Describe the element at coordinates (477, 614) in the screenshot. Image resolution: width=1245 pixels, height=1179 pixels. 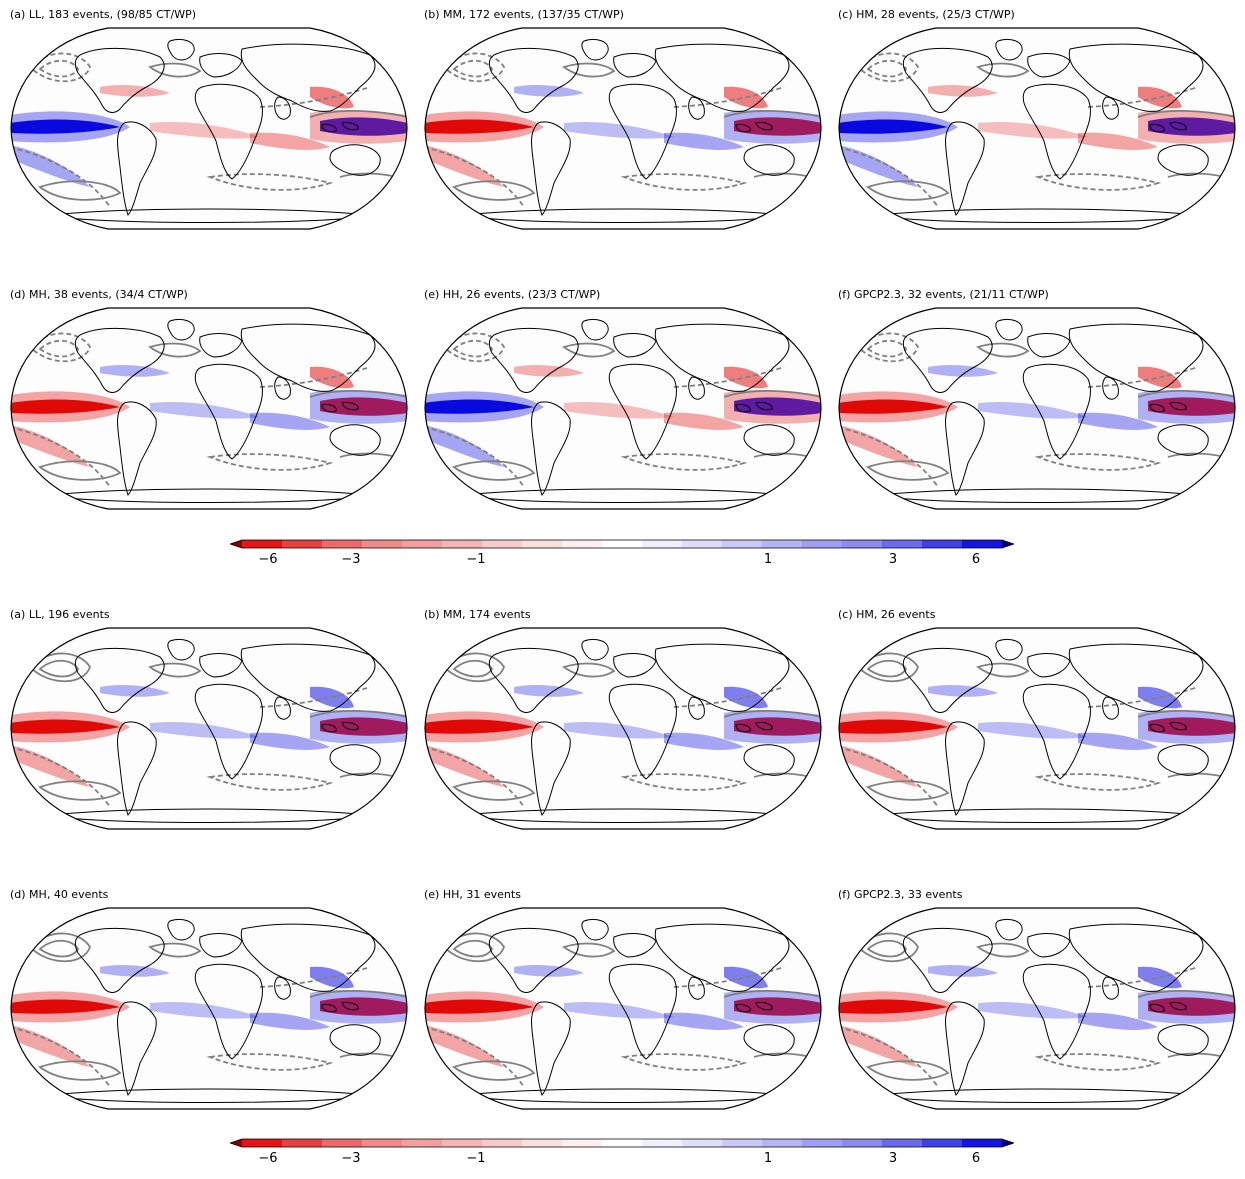
I see `panel-title: (b) MM, 174 events` at that location.